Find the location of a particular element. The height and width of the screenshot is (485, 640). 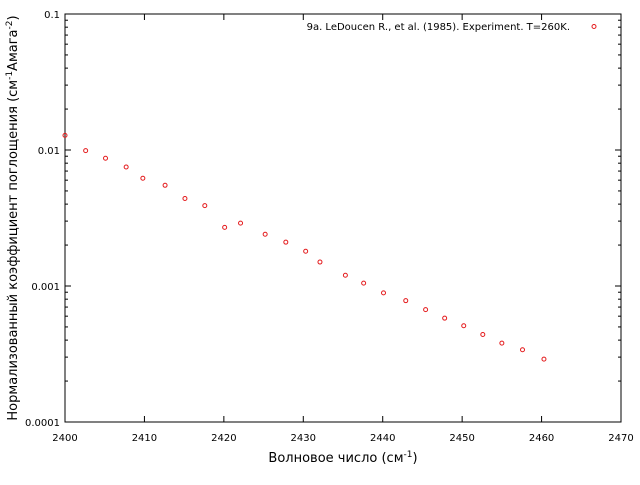

y-tick-label: 0.1 is located at coordinates (52, 15).